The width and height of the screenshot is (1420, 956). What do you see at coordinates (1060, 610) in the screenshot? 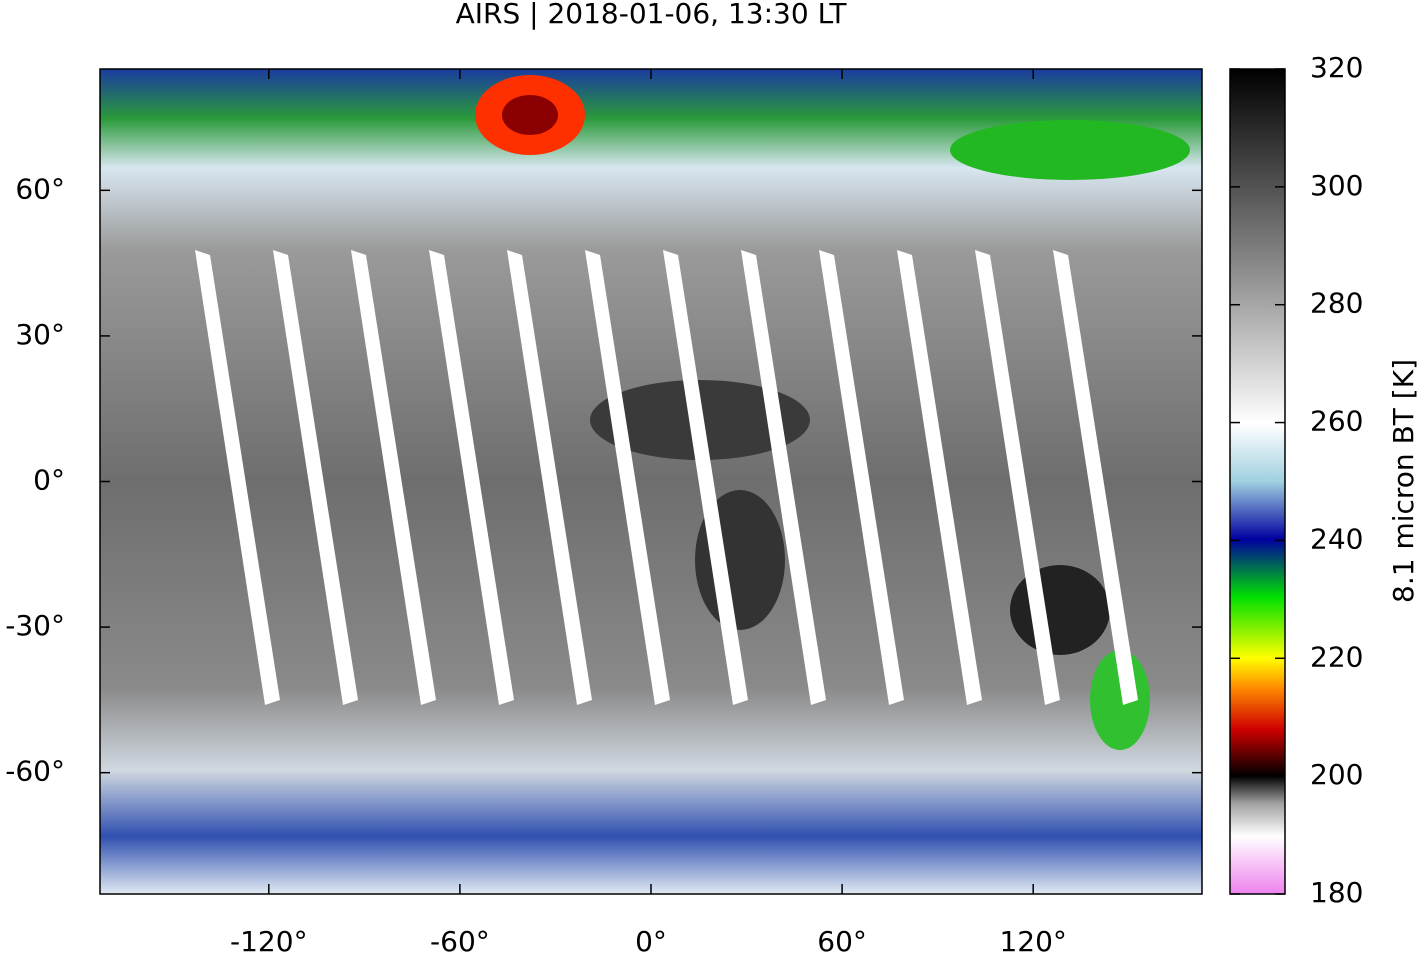
I see `warm-land-patch` at bounding box center [1060, 610].